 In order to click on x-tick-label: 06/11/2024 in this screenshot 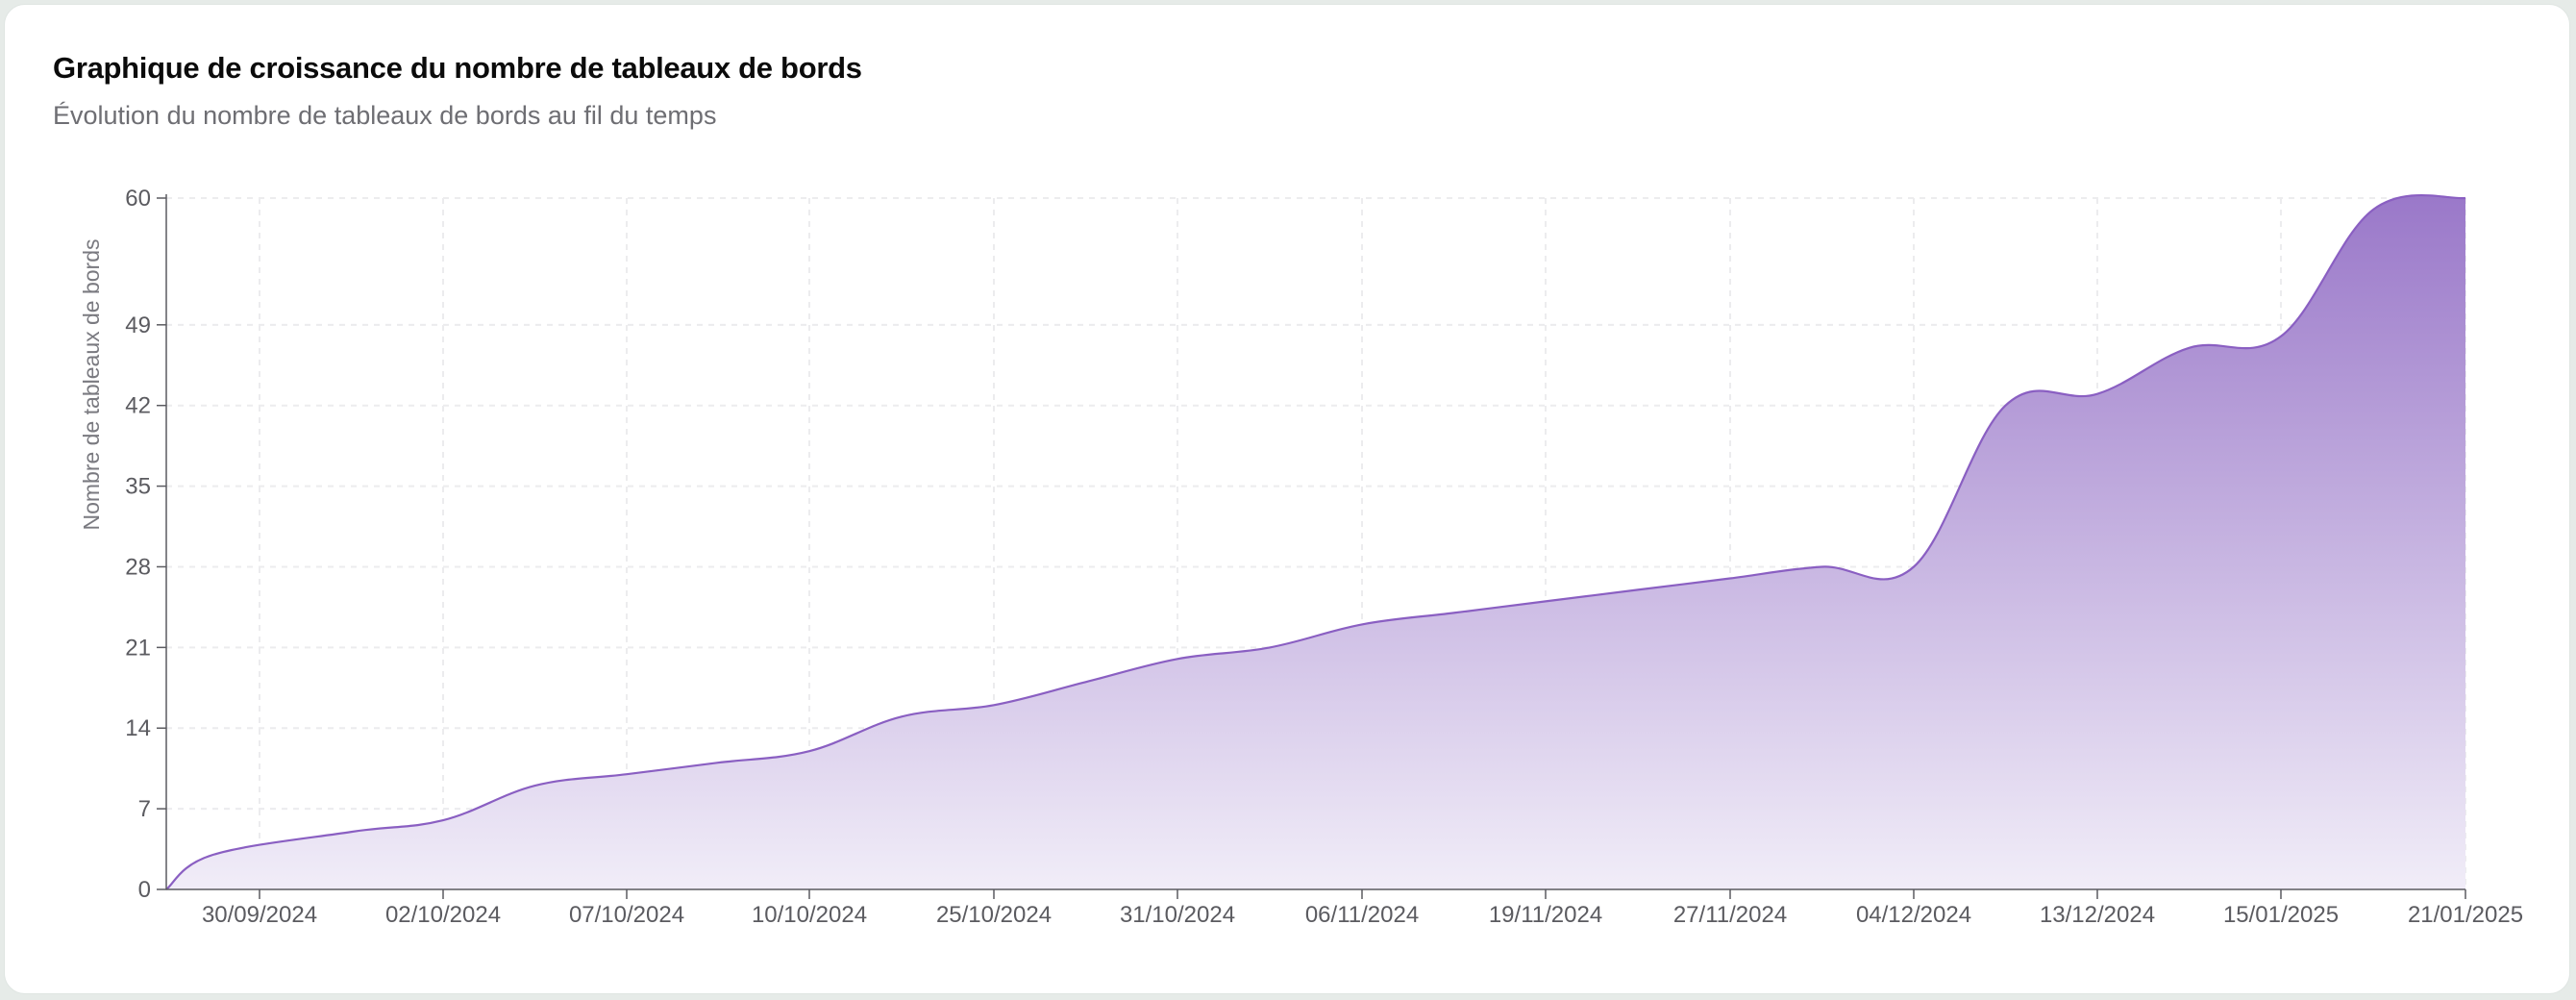, I will do `click(1362, 915)`.